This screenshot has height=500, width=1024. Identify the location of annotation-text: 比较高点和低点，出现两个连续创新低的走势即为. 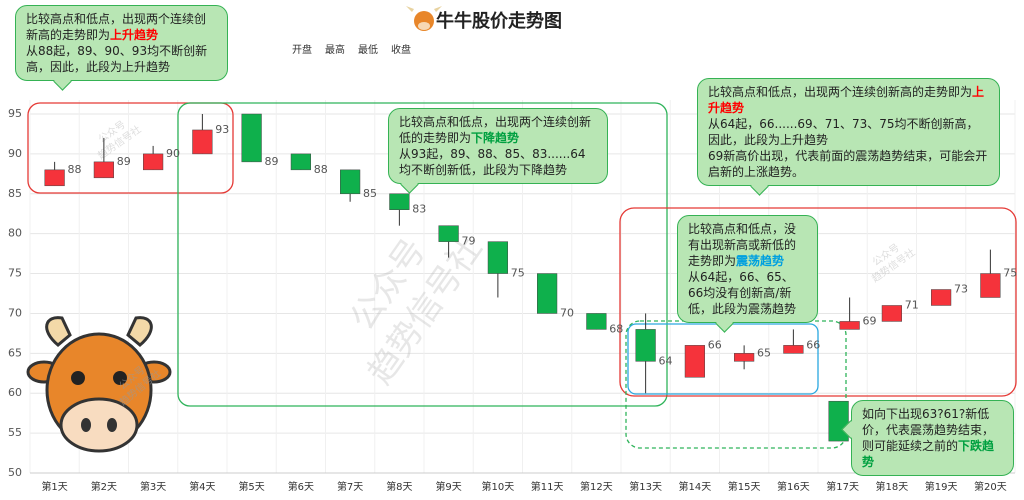
(495, 130).